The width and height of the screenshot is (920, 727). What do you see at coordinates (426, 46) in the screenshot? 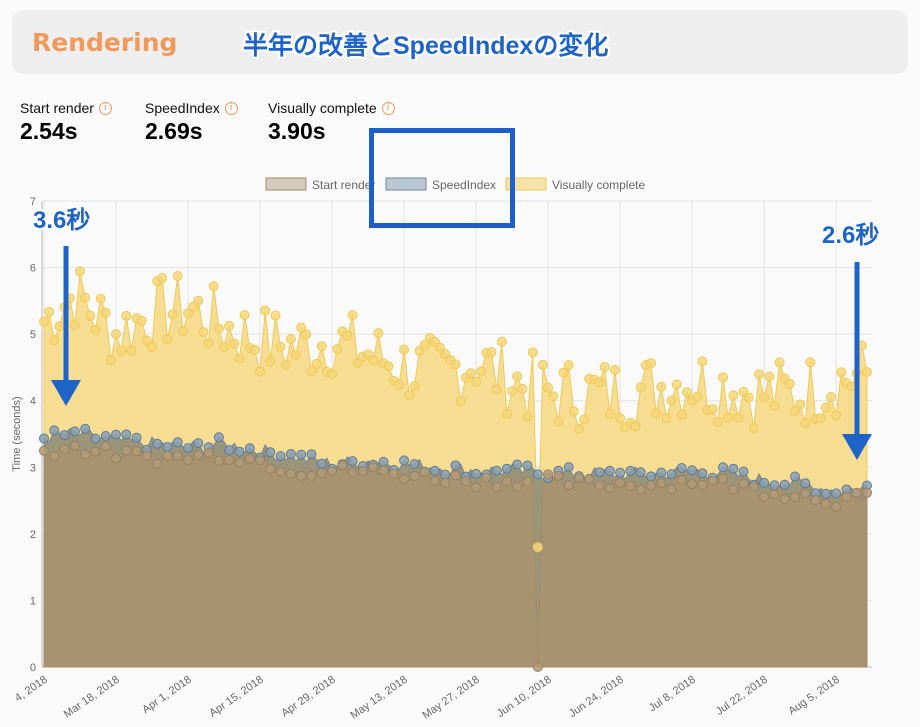
I see `overlay-caption: 半年の改善とSpeedIndexの変化` at bounding box center [426, 46].